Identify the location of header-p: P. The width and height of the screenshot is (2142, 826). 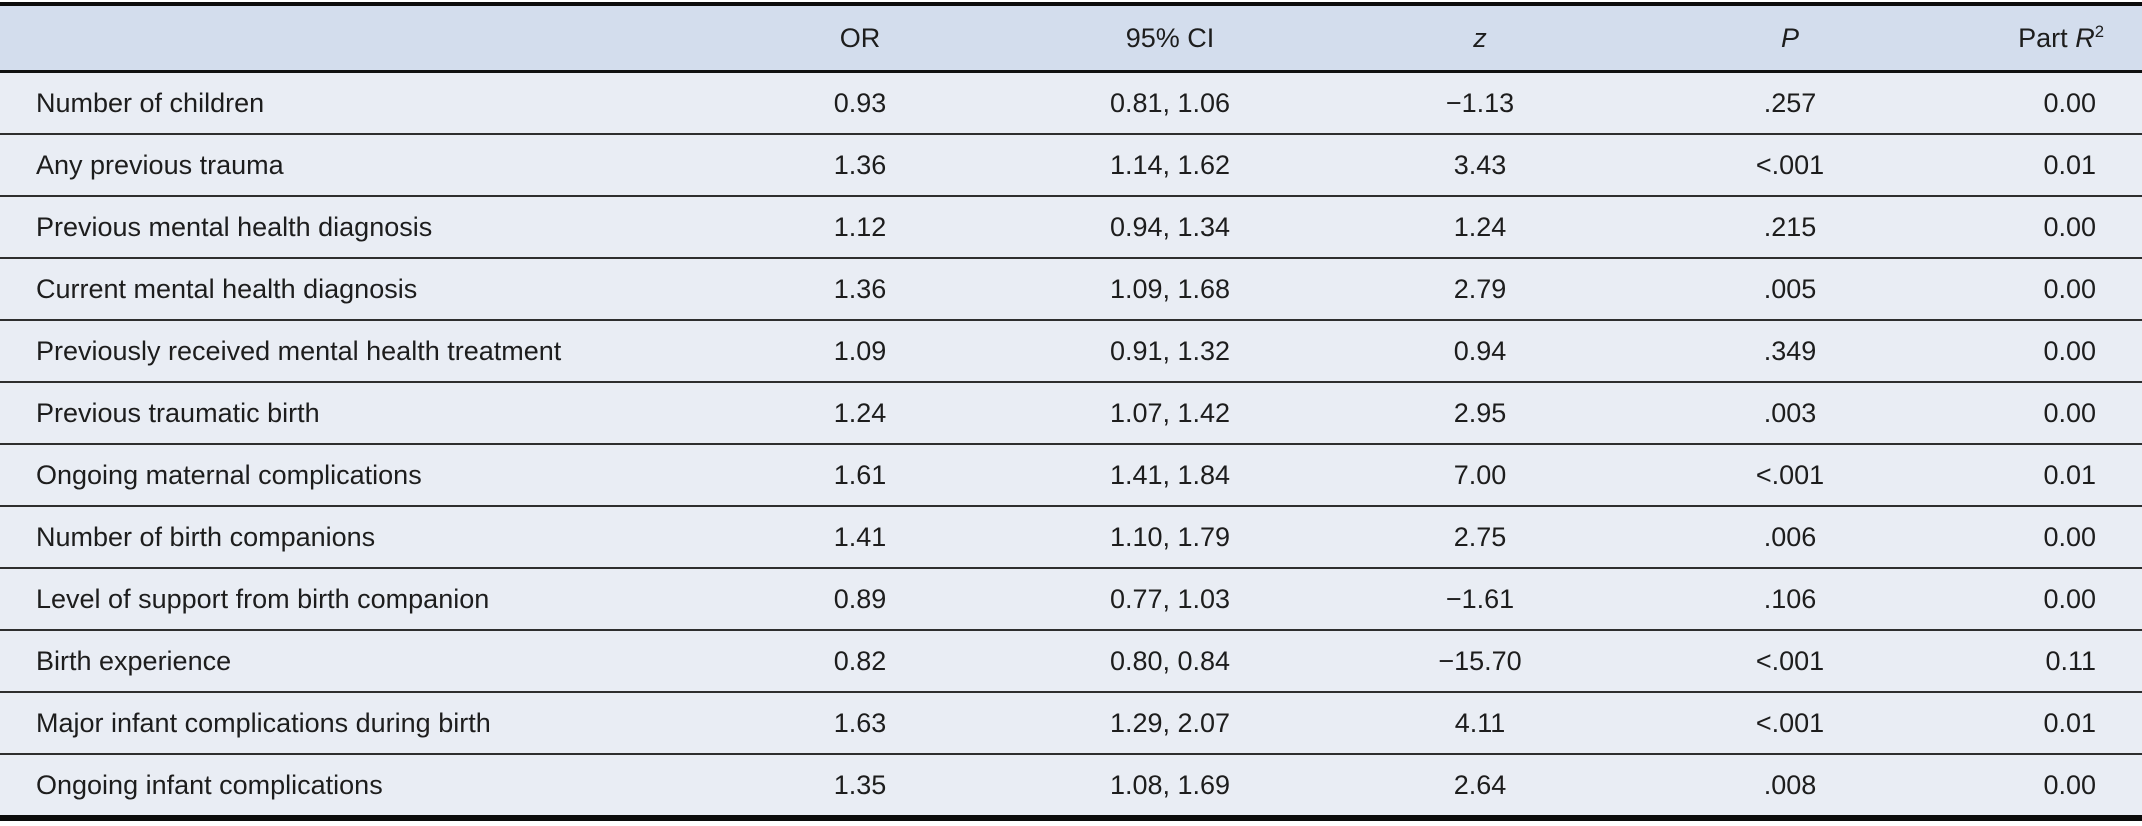
(1790, 38).